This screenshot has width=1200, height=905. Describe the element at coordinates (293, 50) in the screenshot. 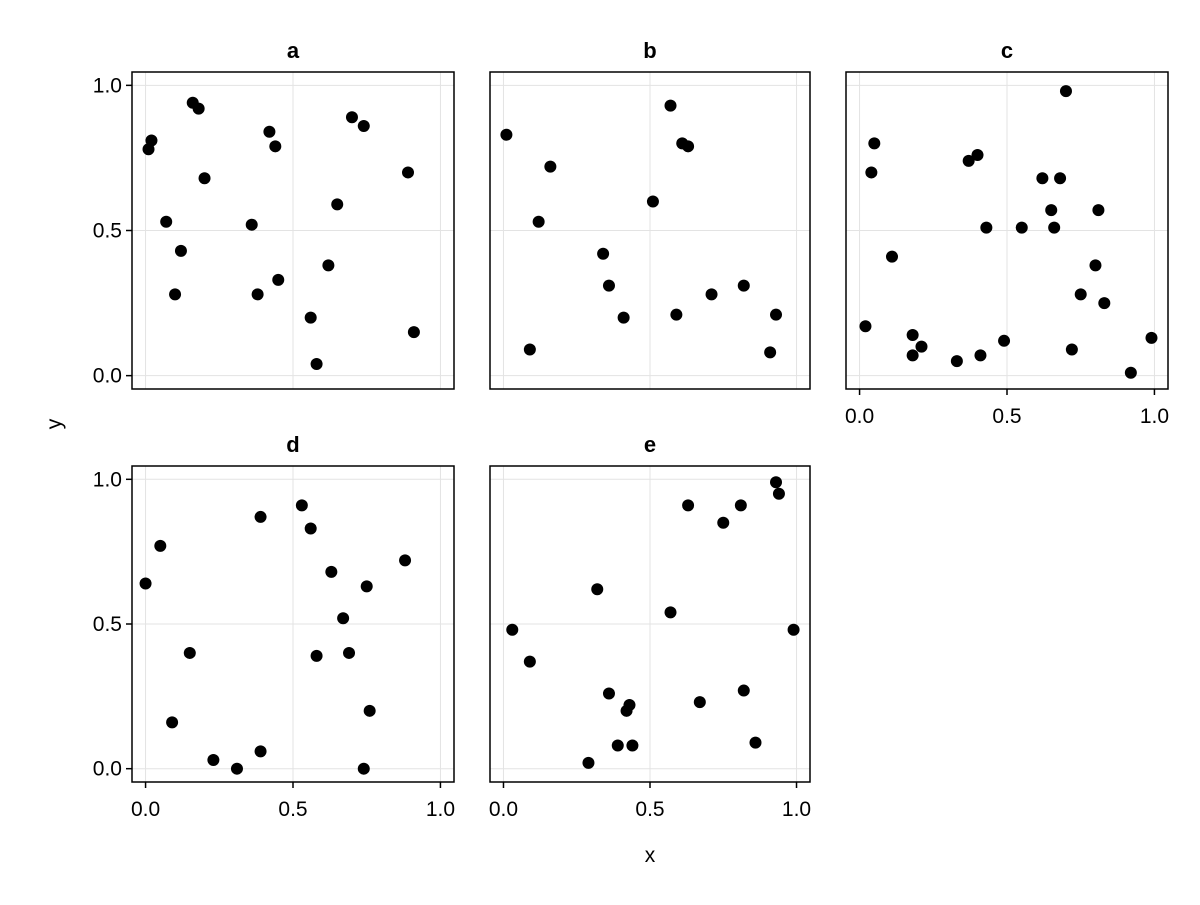

I see `panel-title: a` at that location.